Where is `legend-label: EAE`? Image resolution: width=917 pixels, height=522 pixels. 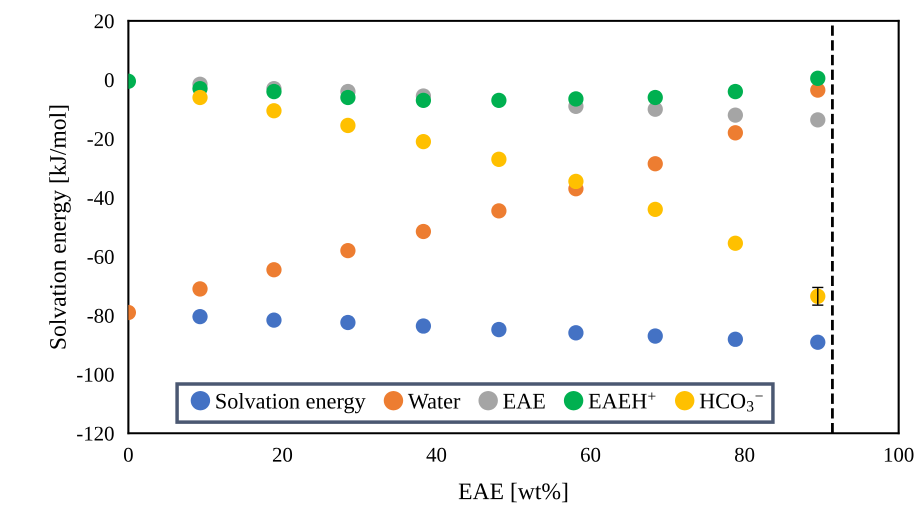
legend-label: EAE is located at coordinates (524, 401).